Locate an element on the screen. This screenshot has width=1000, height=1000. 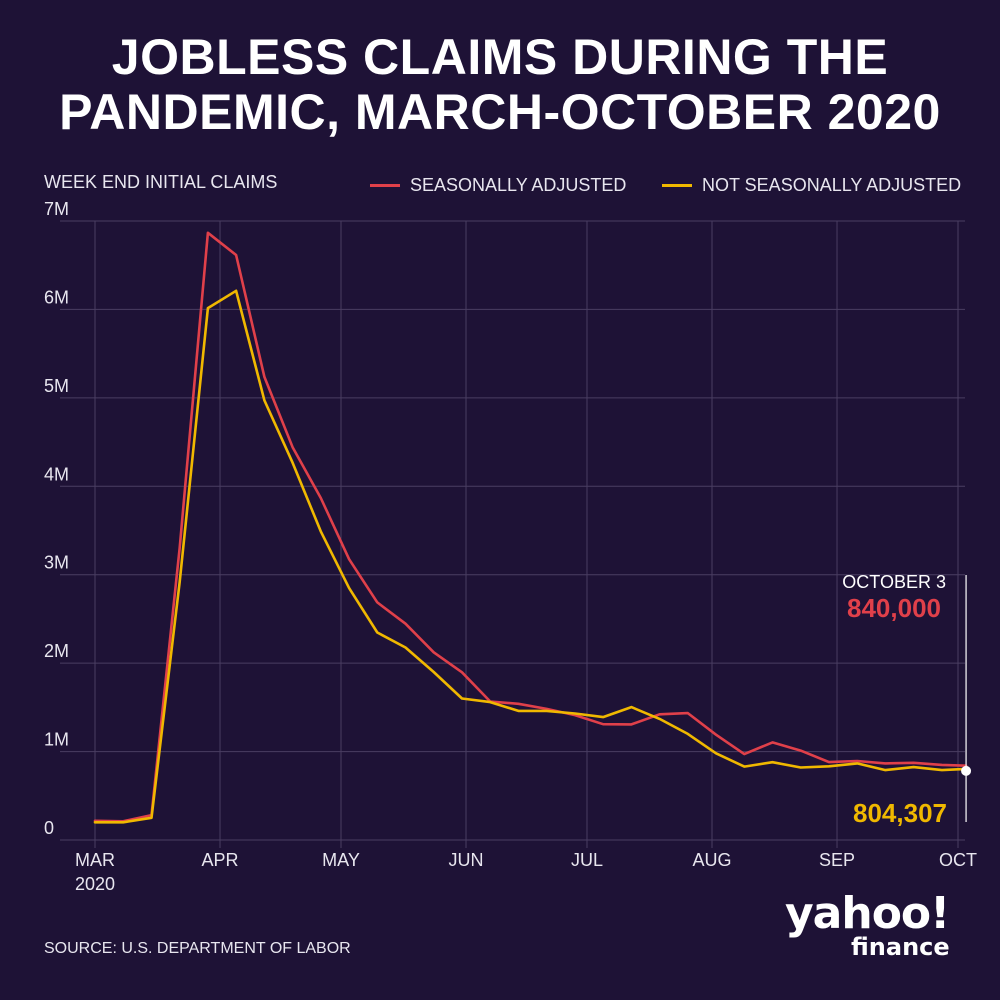
x-tick-label: OCT is located at coordinates (958, 860).